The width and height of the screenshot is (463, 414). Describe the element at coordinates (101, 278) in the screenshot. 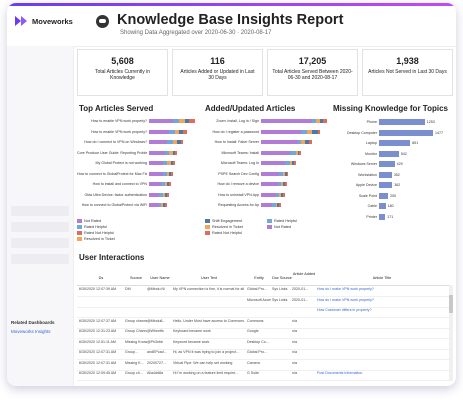

I see `column-header: Ds` at that location.